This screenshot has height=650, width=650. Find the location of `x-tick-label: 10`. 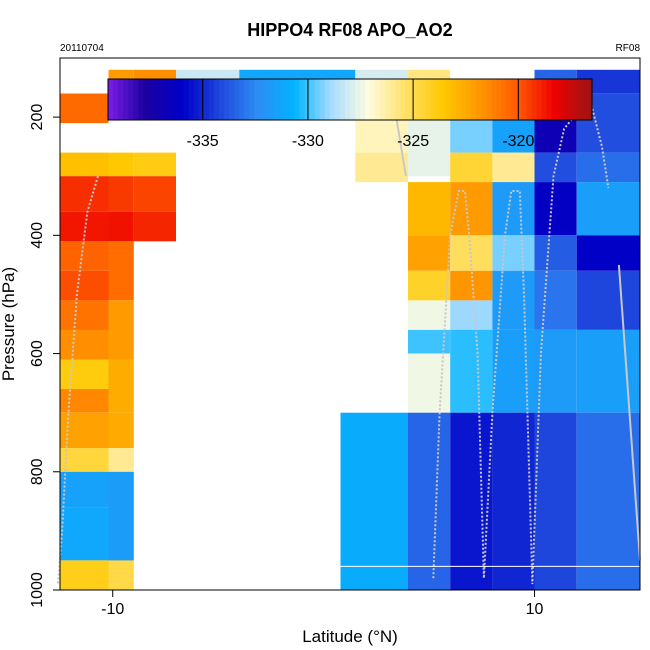

x-tick-label: 10 is located at coordinates (535, 609).